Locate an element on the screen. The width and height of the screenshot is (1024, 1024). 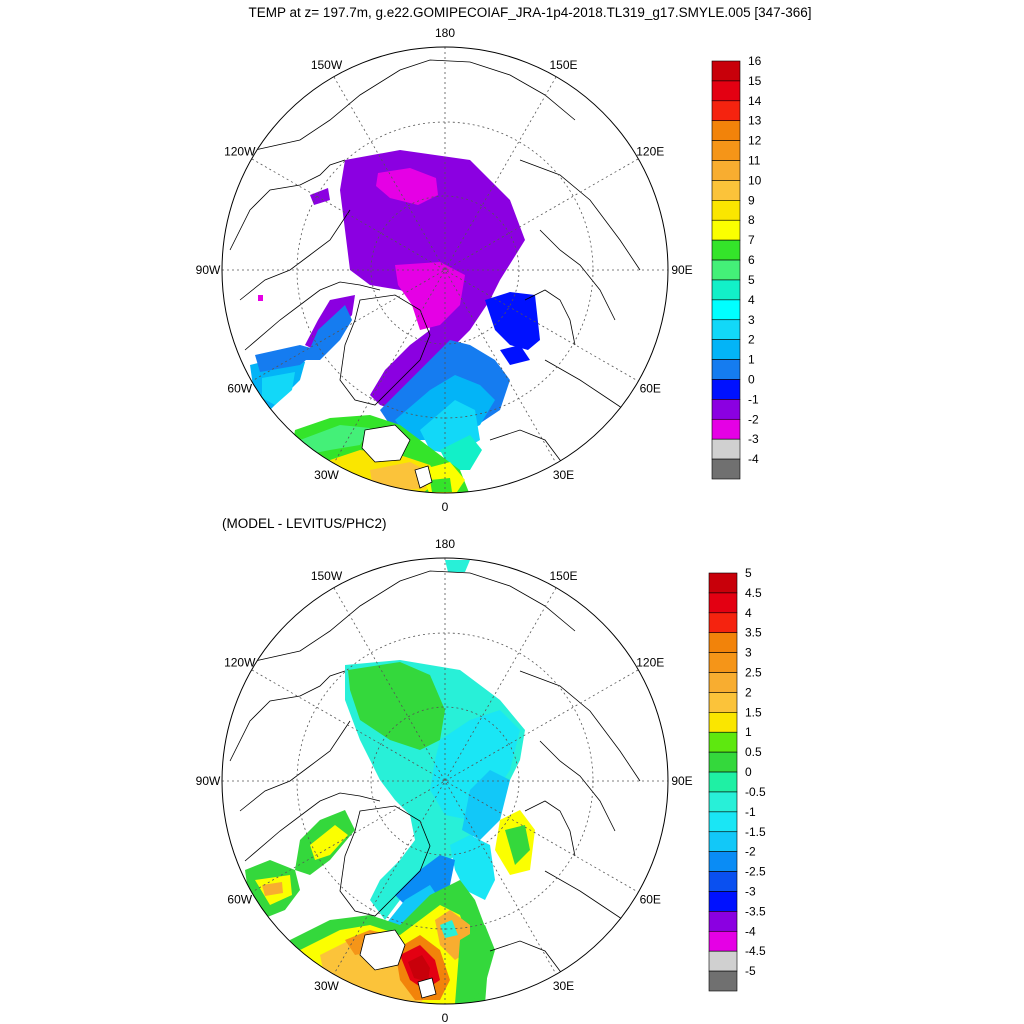
lon-label: 30W is located at coordinates (326, 986).